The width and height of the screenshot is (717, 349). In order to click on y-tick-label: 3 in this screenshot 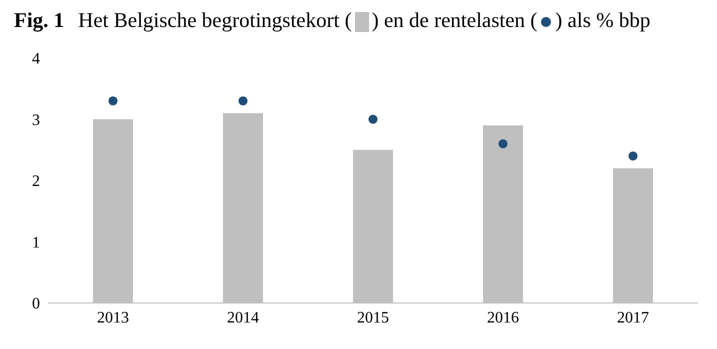, I will do `click(36, 120)`.